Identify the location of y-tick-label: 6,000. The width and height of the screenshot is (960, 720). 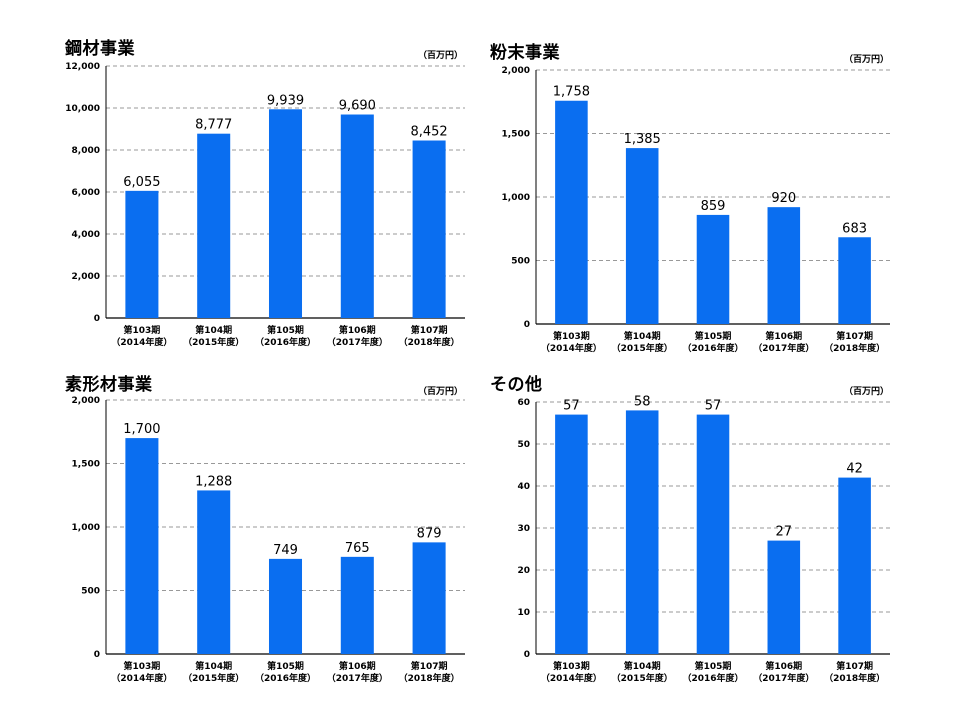
(86, 193).